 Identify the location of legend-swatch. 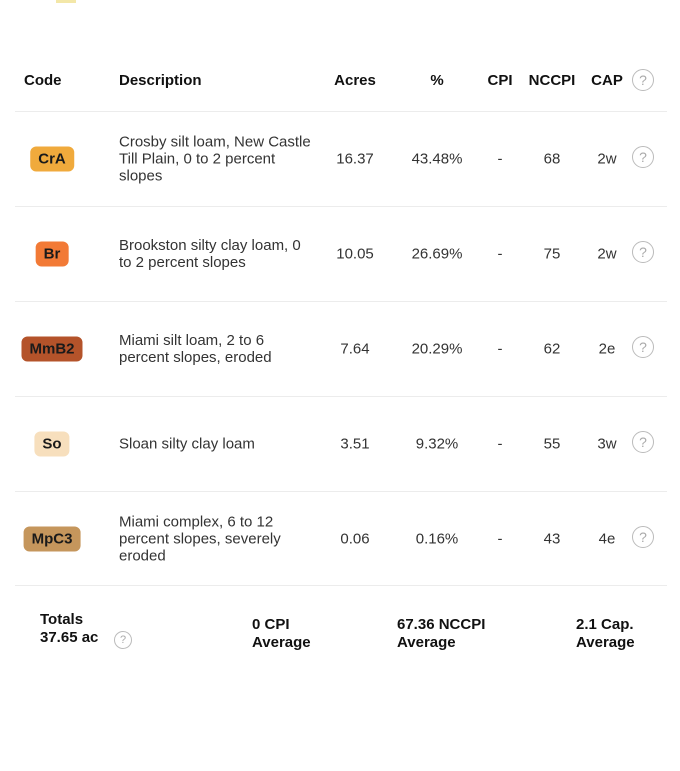
(66, 1).